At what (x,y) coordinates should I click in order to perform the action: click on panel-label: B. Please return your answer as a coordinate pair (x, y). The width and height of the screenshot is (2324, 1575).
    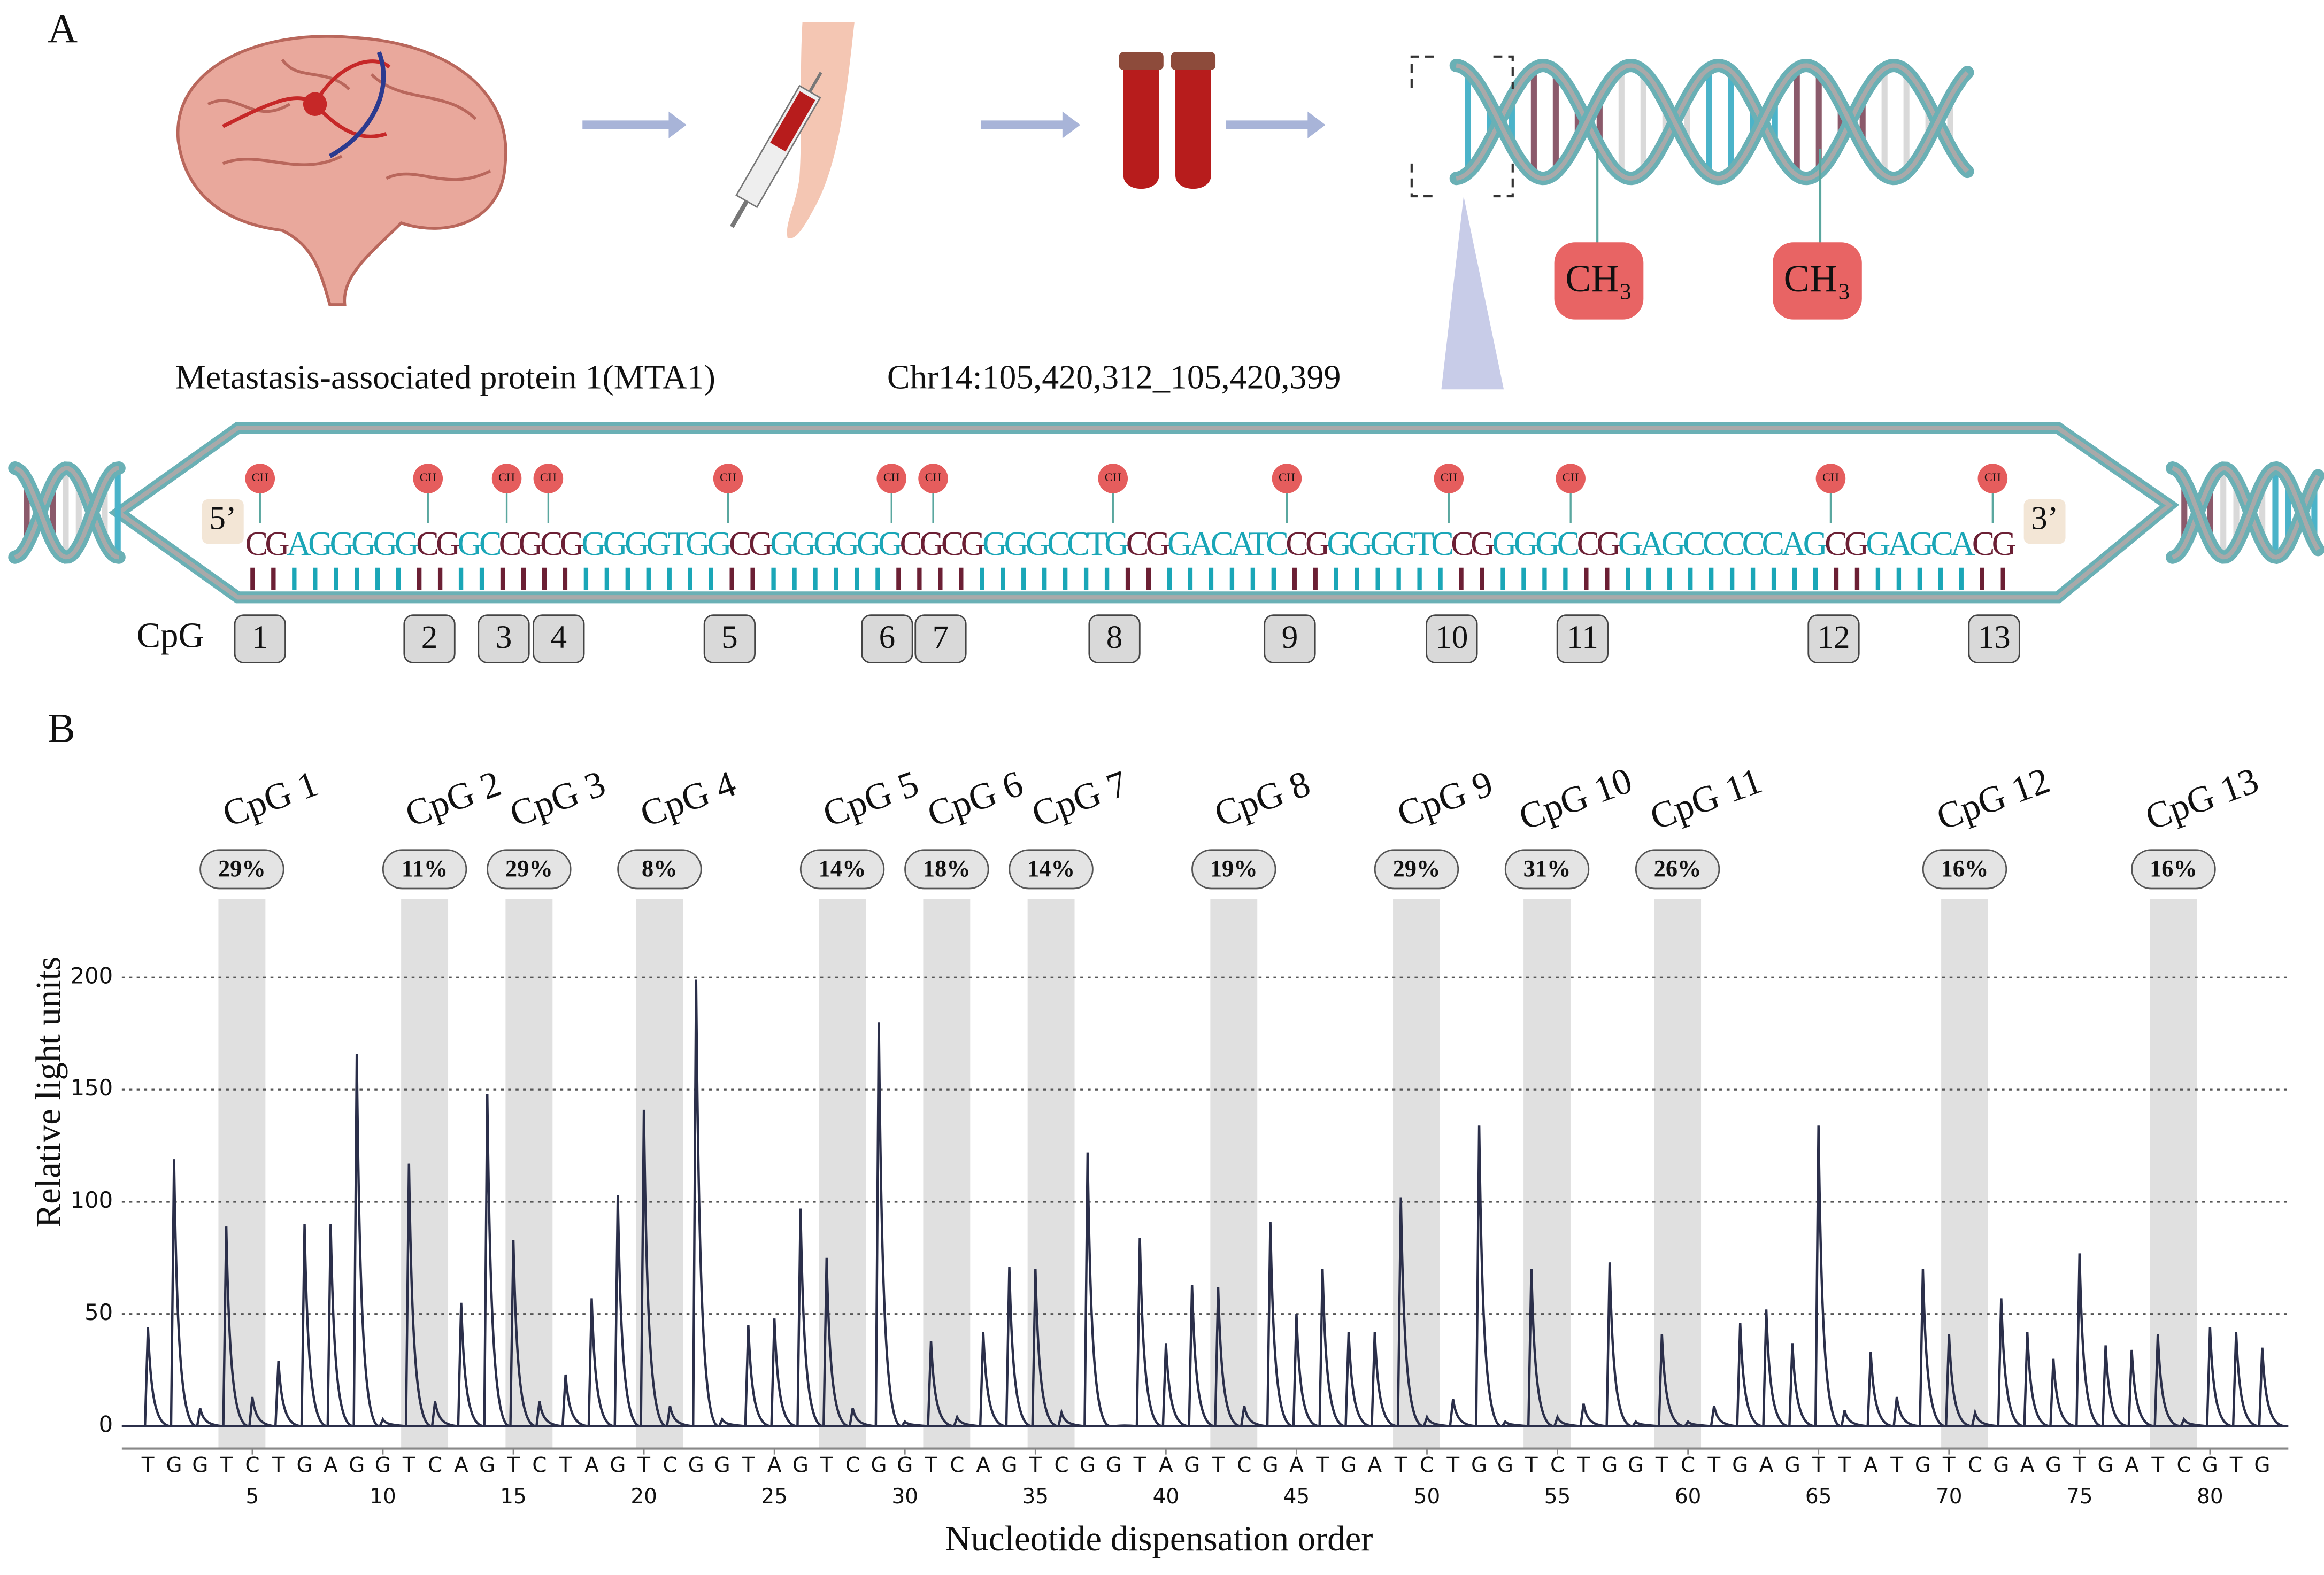
    Looking at the image, I should click on (61, 728).